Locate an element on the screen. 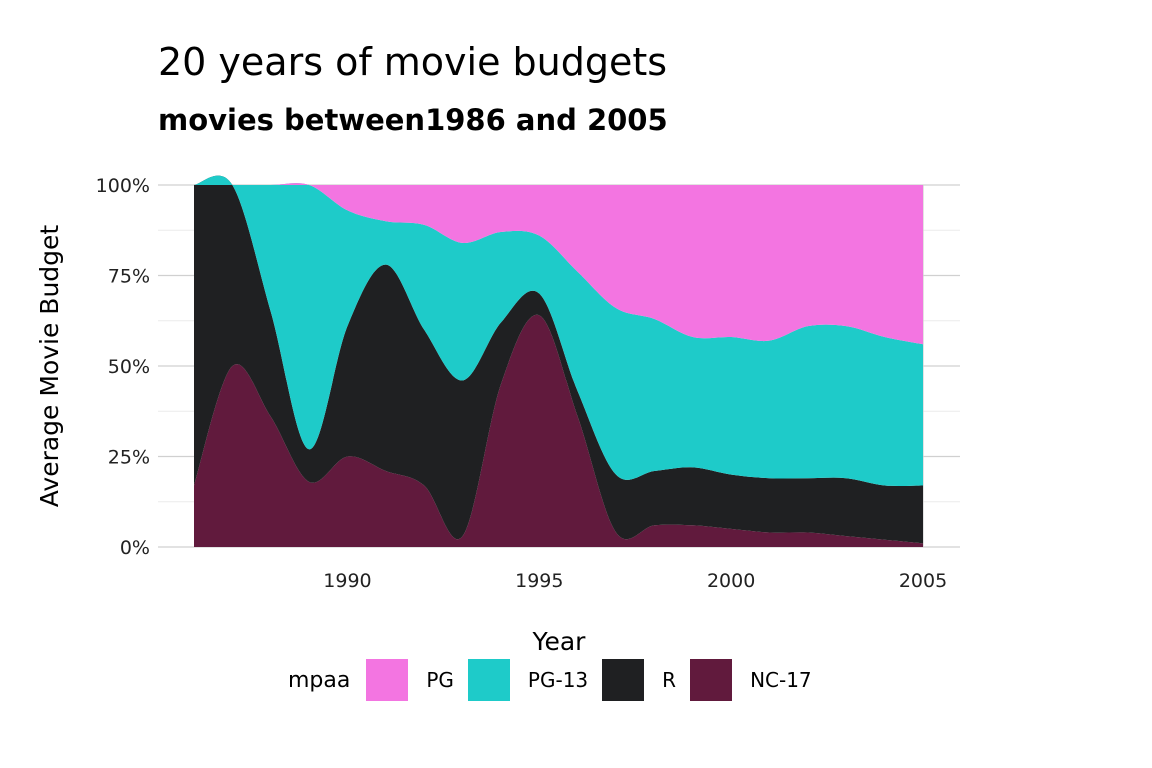 The image size is (1152, 768). legend-item-r: R is located at coordinates (639, 680).